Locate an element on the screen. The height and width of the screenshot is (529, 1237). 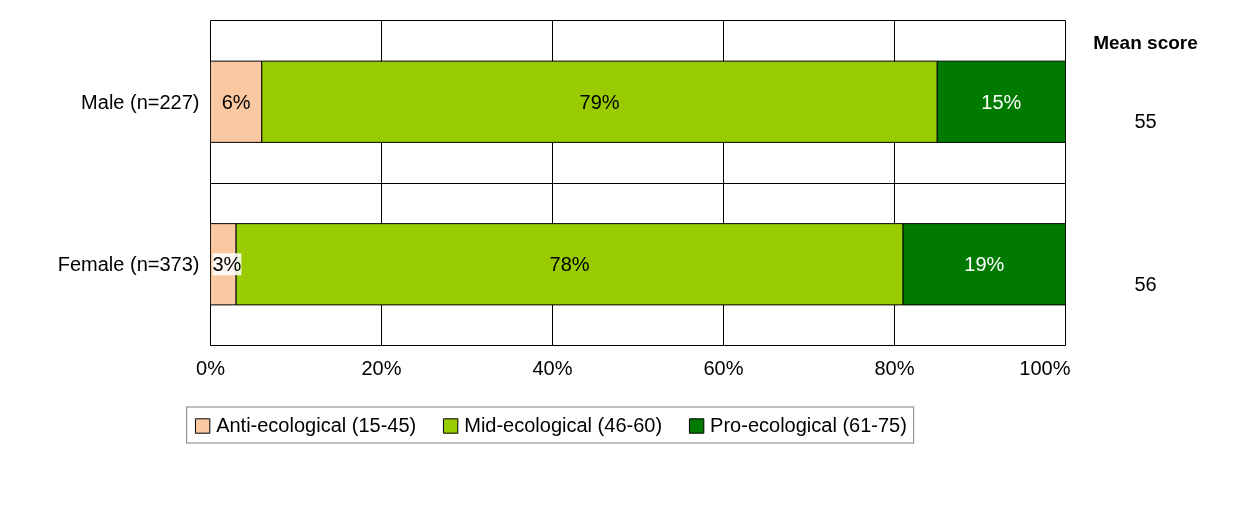
text: 55 is located at coordinates (1145, 121).